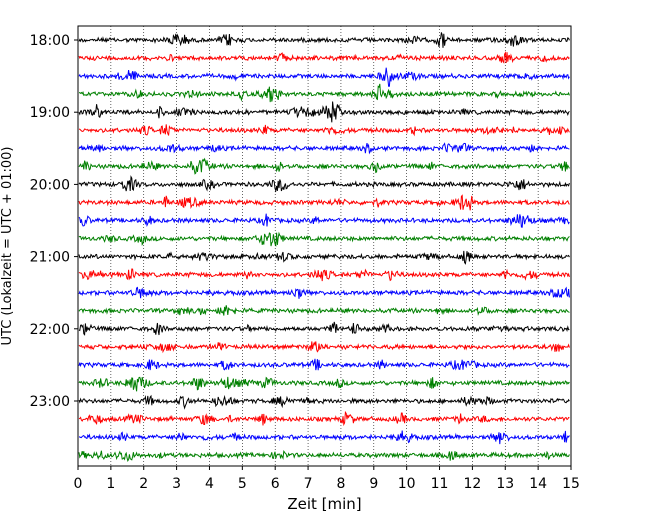 This screenshot has height=520, width=650. Describe the element at coordinates (78, 484) in the screenshot. I see `x-tick-label: 0` at that location.